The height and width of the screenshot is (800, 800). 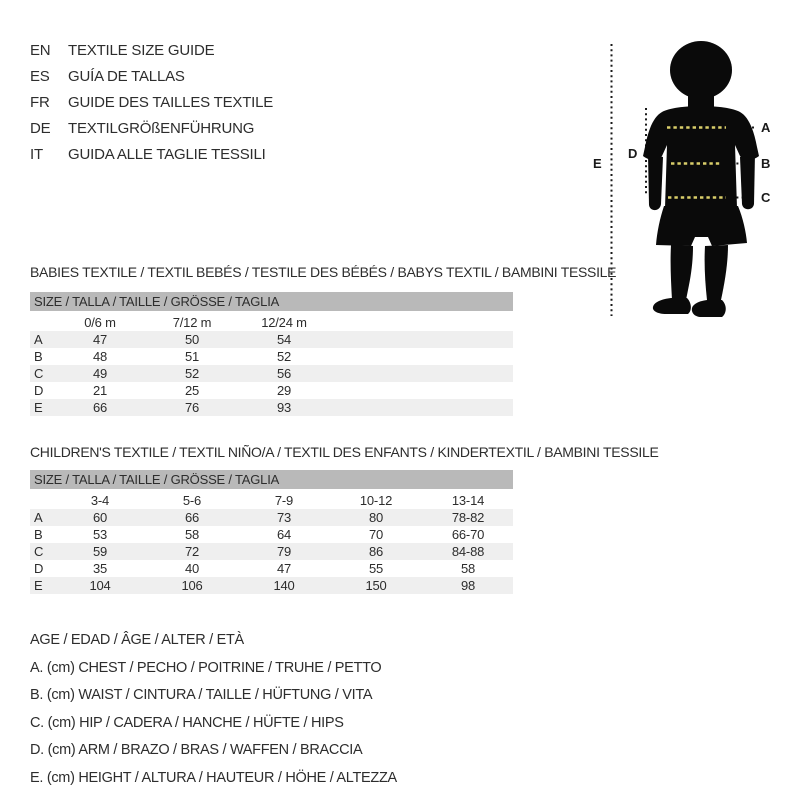 I want to click on size-cell: 51, so click(x=192, y=356).